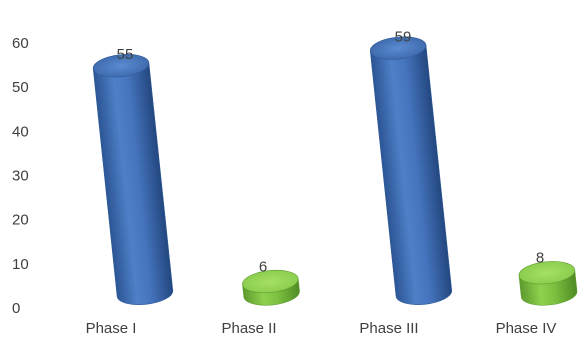 Image resolution: width=578 pixels, height=338 pixels. I want to click on data-label: 6, so click(263, 267).